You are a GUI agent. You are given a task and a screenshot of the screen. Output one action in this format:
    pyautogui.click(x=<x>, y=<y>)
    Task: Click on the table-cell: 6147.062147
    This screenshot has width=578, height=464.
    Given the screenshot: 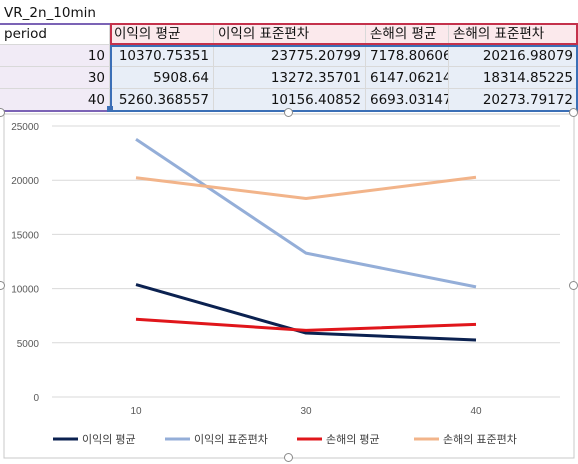 What is the action you would take?
    pyautogui.click(x=407, y=78)
    